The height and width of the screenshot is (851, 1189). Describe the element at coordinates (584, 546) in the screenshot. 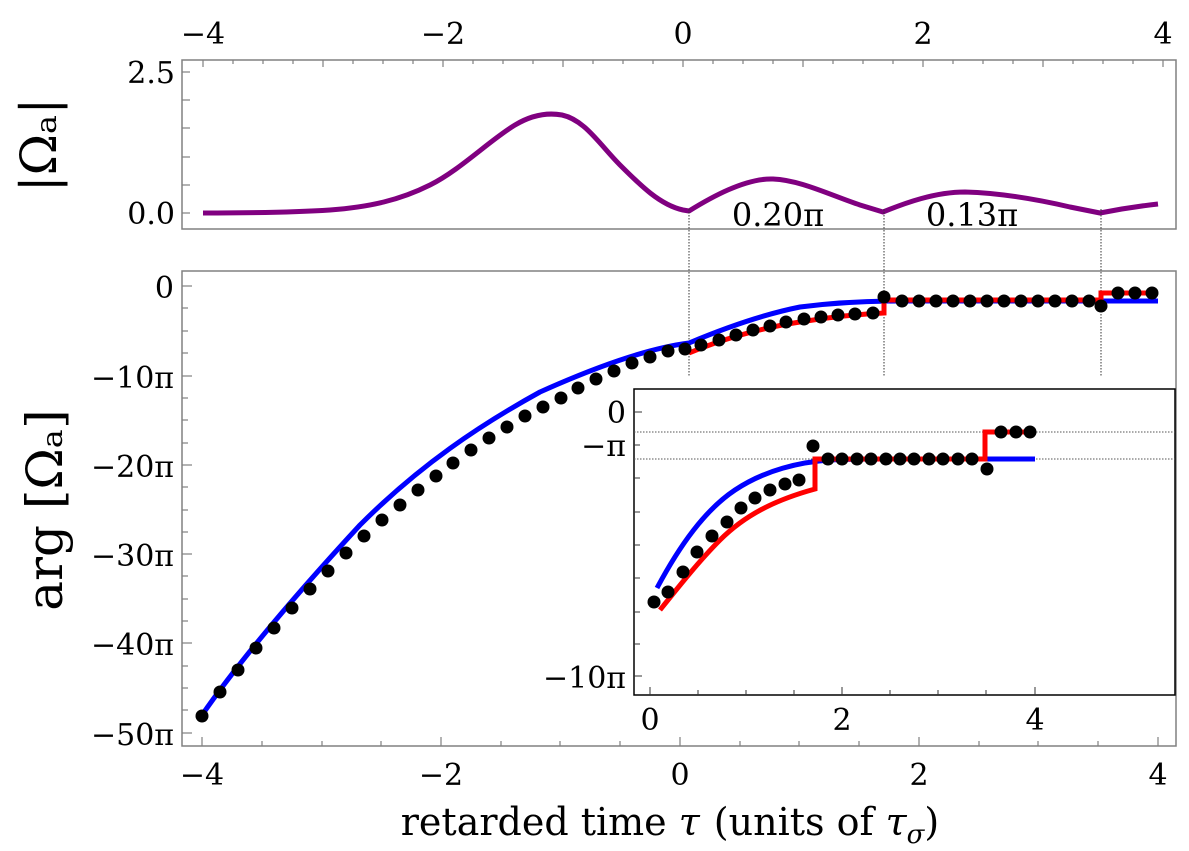

I see `inset-y-tick-labels: 0 −π −10π` at that location.